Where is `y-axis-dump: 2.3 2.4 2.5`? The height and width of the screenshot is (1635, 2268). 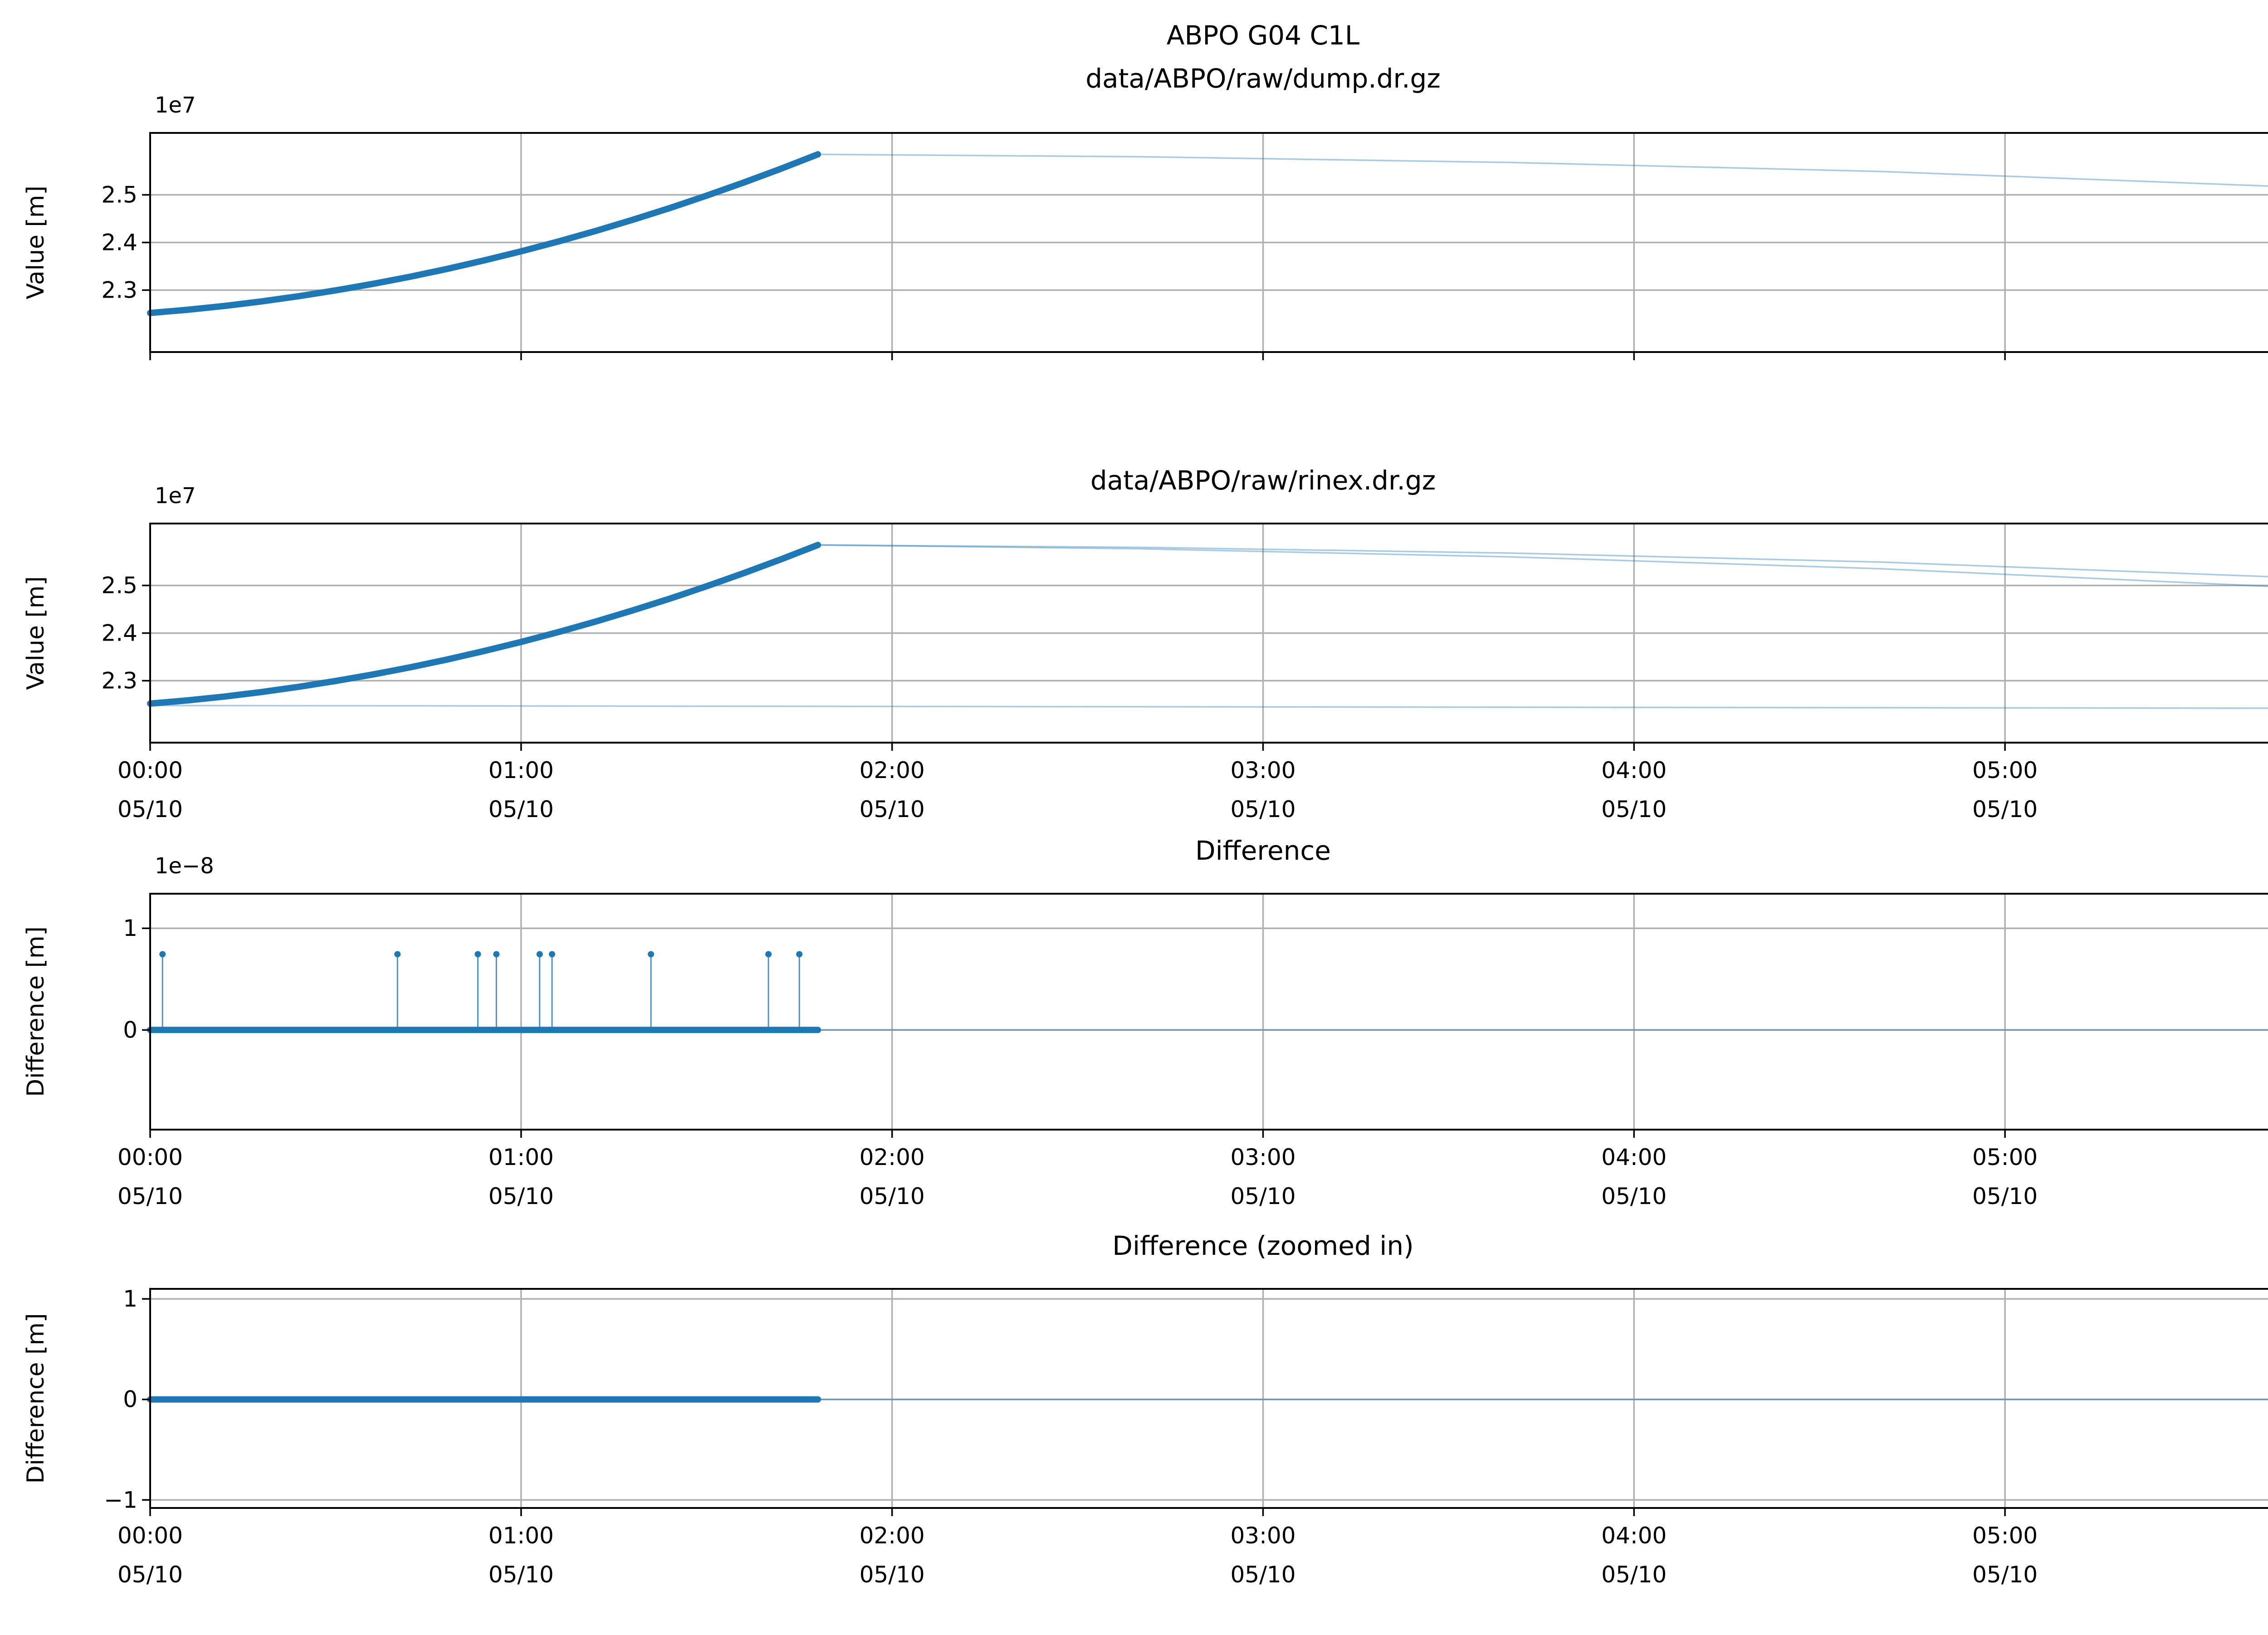
y-axis-dump: 2.3 2.4 2.5 is located at coordinates (126, 243).